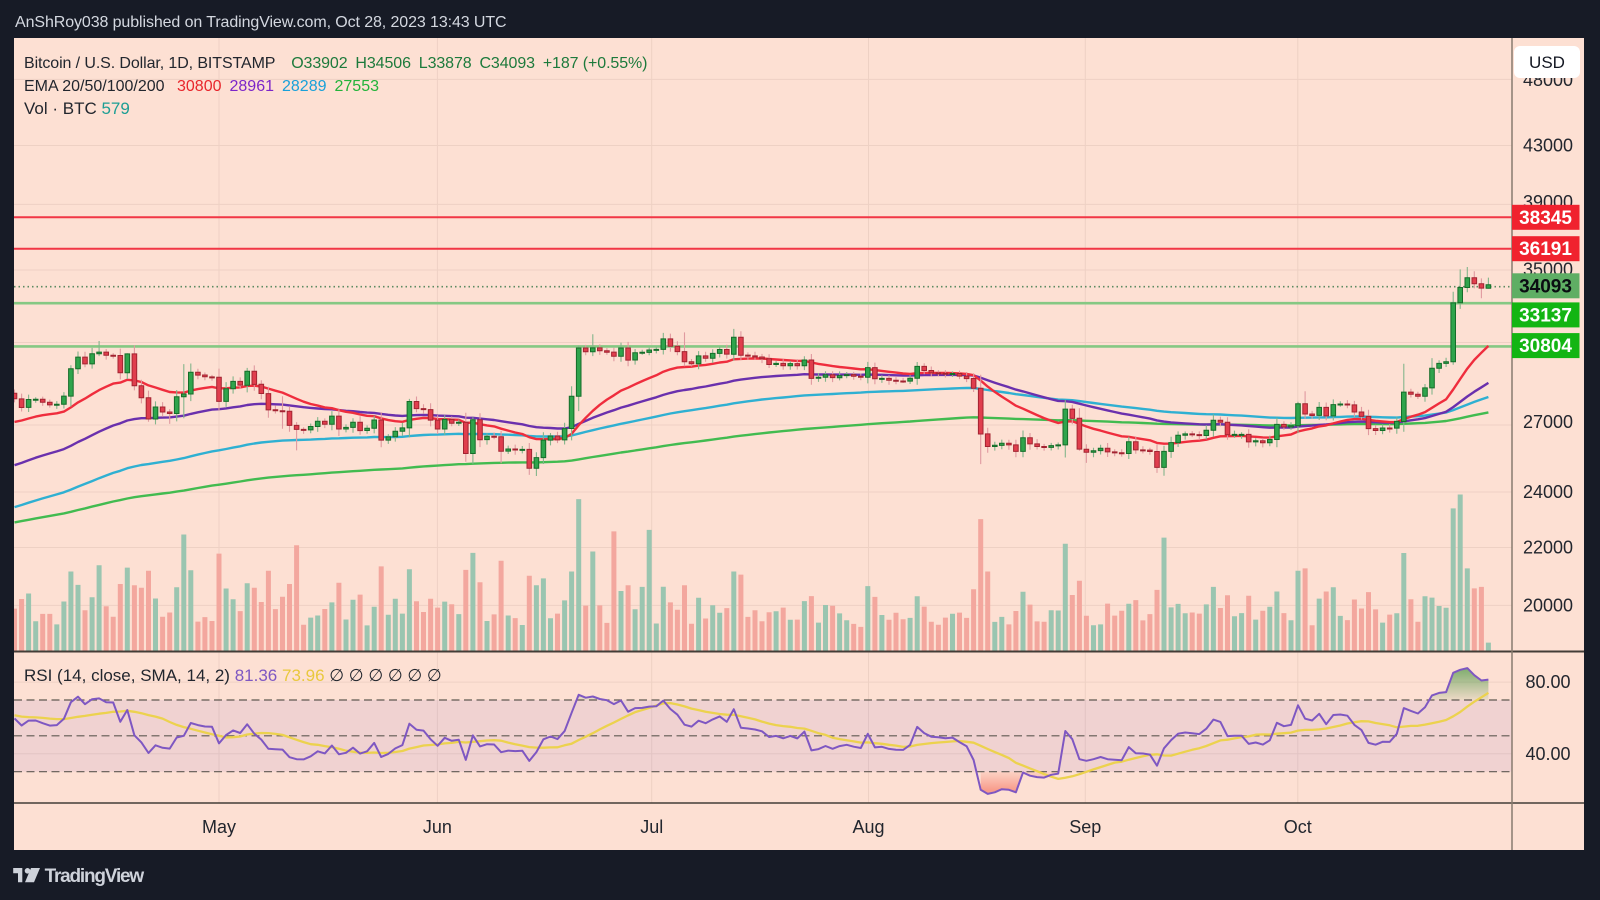 Image resolution: width=1600 pixels, height=900 pixels. Describe the element at coordinates (1548, 146) in the screenshot. I see `svg-text: 43000` at that location.